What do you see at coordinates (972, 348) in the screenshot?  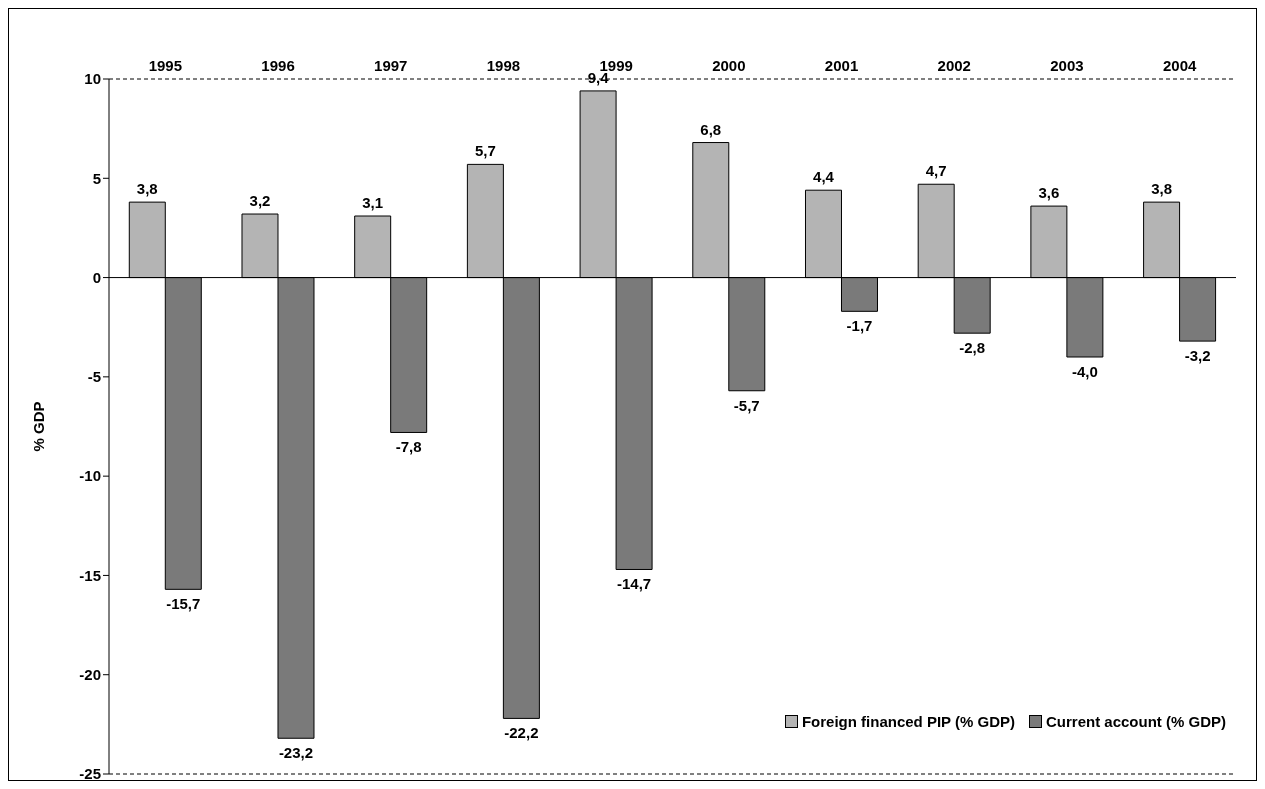 I see `data-label: -2,8` at bounding box center [972, 348].